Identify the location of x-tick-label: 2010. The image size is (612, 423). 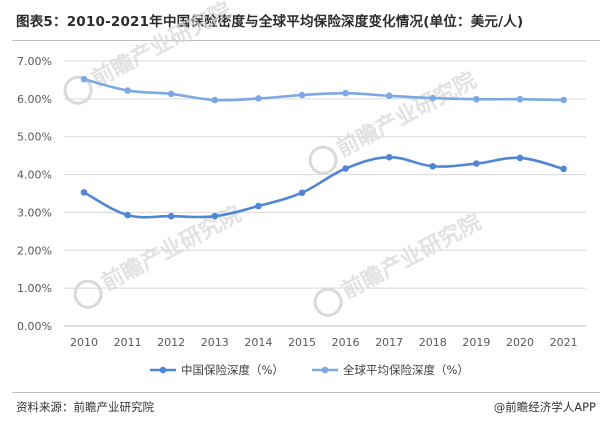
(84, 342).